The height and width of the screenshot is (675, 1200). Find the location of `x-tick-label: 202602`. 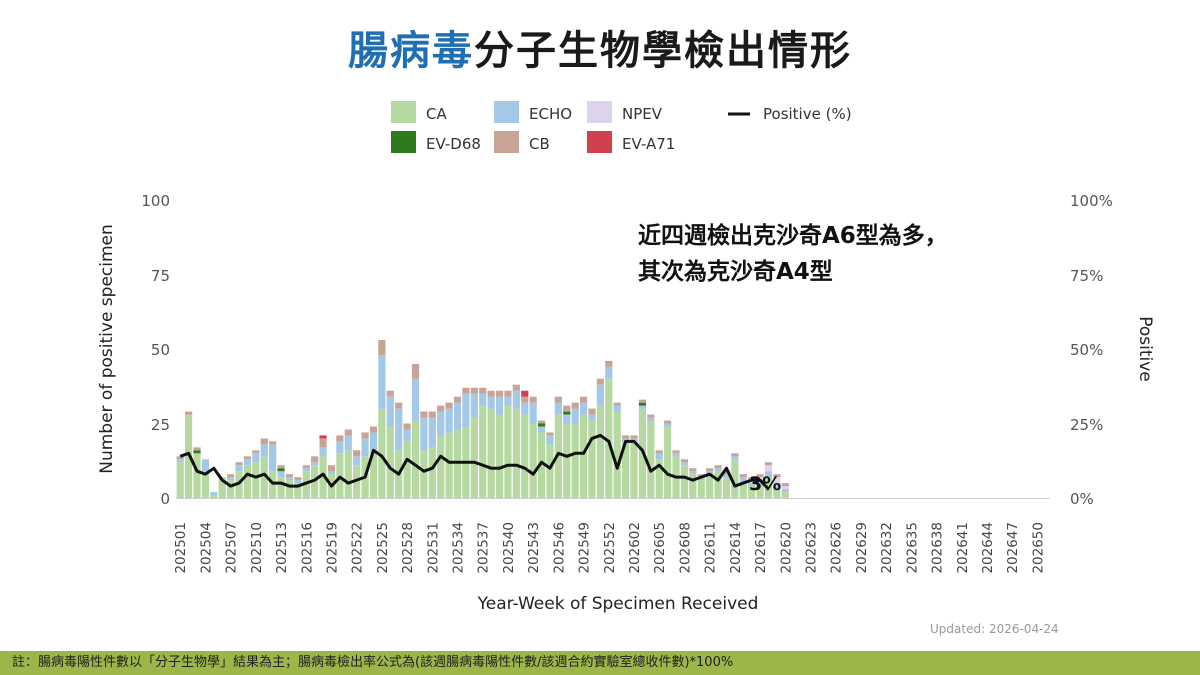

x-tick-label: 202602 is located at coordinates (635, 548).